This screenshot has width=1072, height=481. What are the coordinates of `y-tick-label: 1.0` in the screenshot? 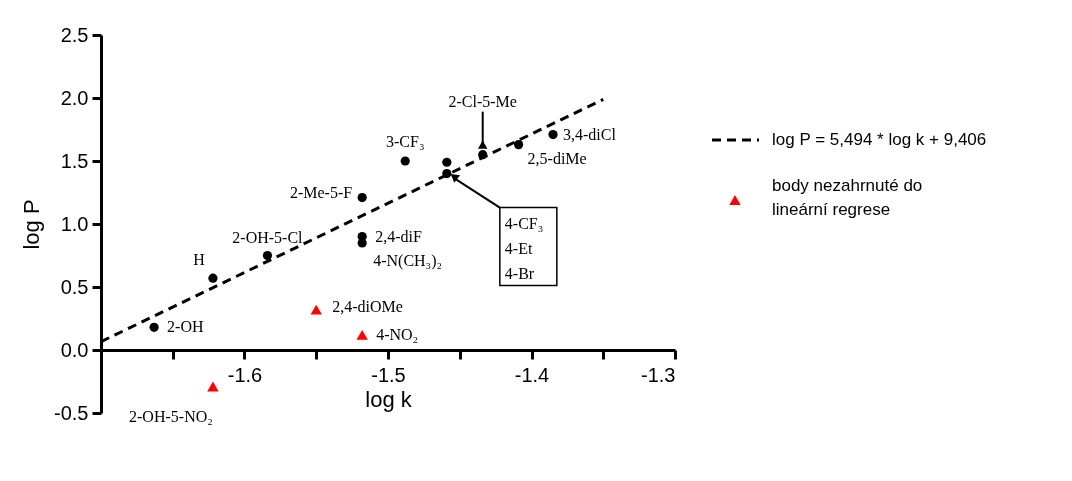 It's located at (74, 223).